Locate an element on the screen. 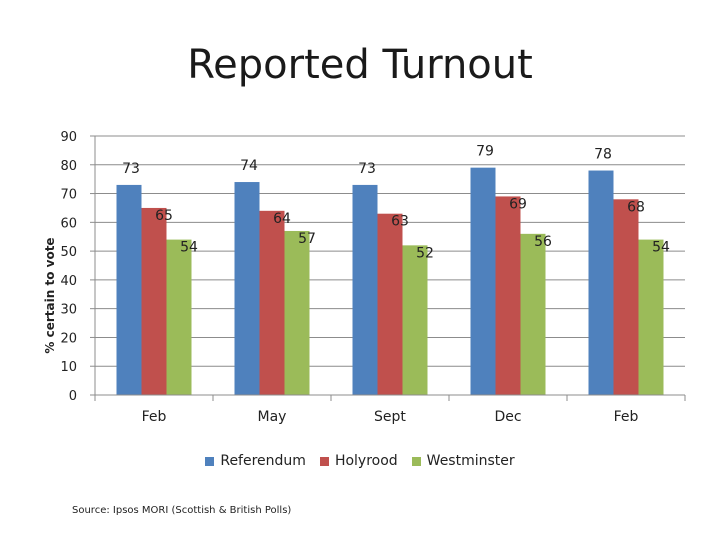 Image resolution: width=720 pixels, height=540 pixels. y-tick-label-0: 0 is located at coordinates (73, 396).